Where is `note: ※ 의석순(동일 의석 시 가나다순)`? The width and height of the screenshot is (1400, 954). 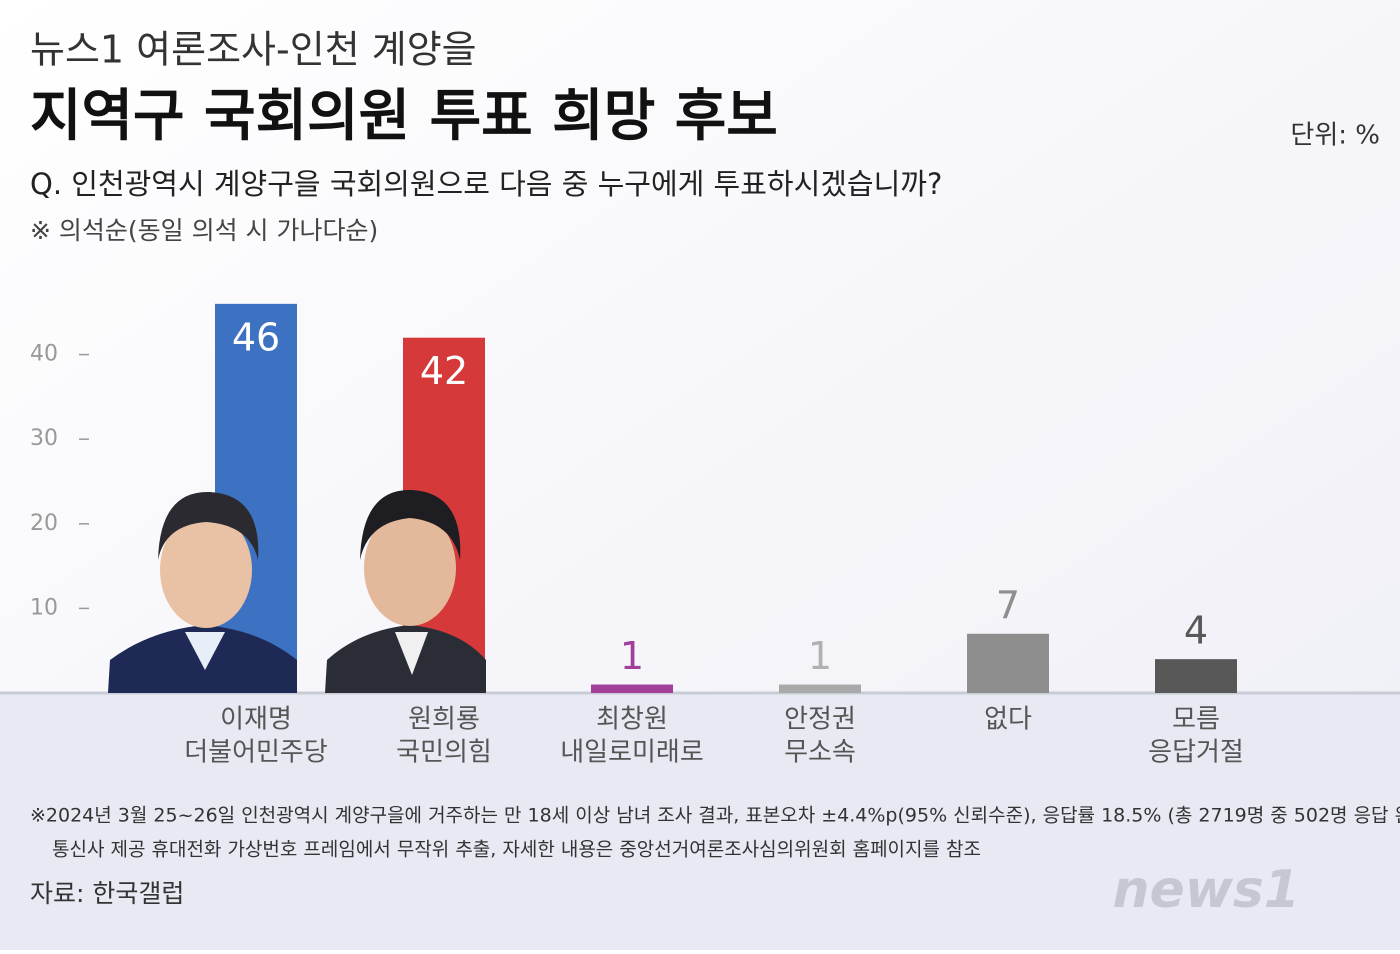 note: ※ 의석순(동일 의석 시 가나다순) is located at coordinates (204, 230).